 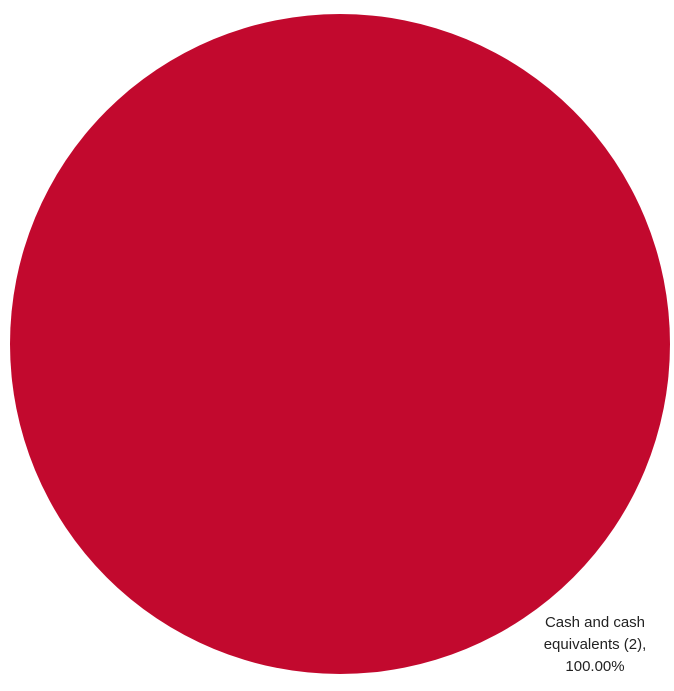 I want to click on slice-label-line-3: 100.00%, so click(x=595, y=667).